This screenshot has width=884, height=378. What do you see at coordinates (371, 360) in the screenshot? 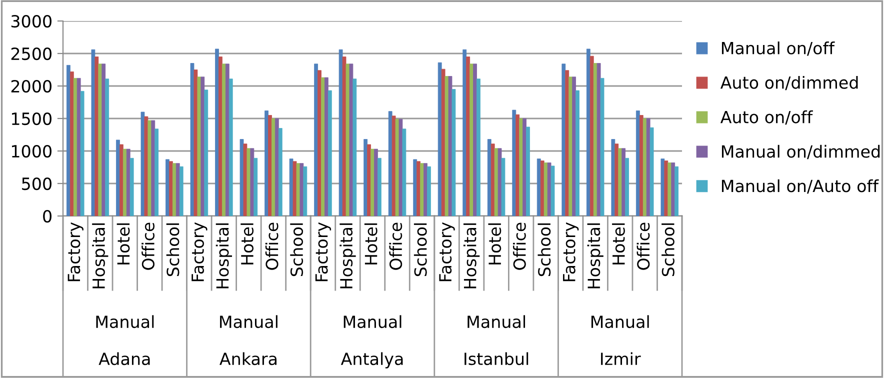
I see `text: Antalya` at bounding box center [371, 360].